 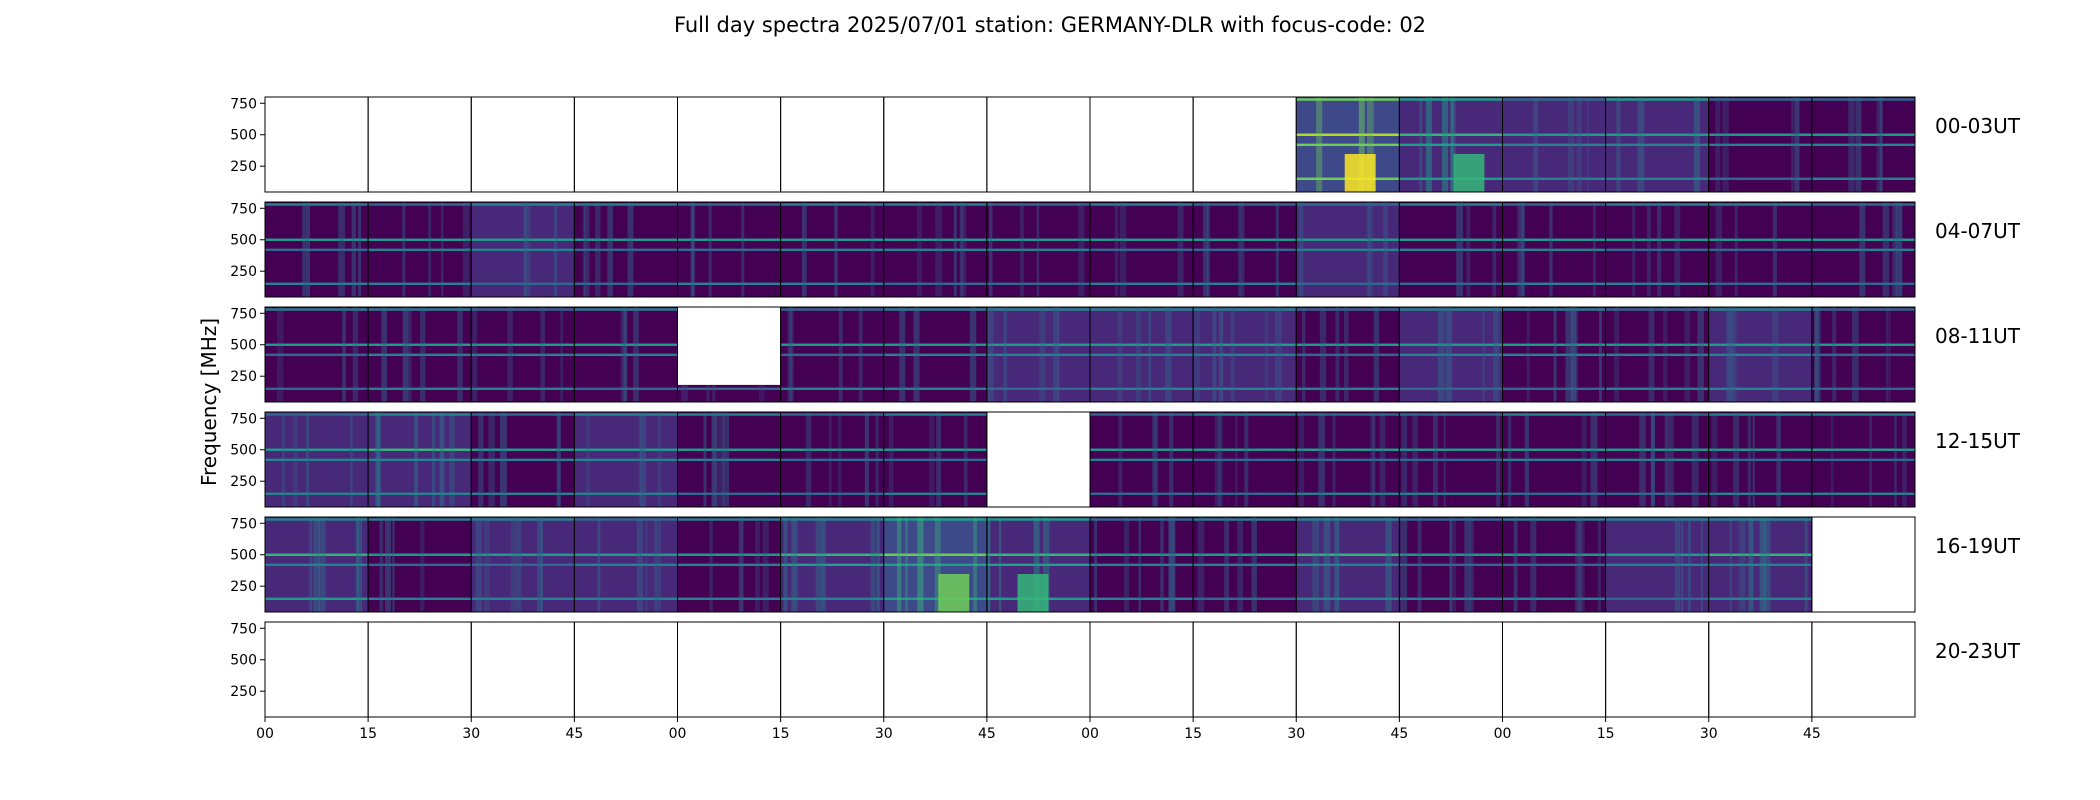 What do you see at coordinates (243, 241) in the screenshot?
I see `y-tick-label: 500` at bounding box center [243, 241].